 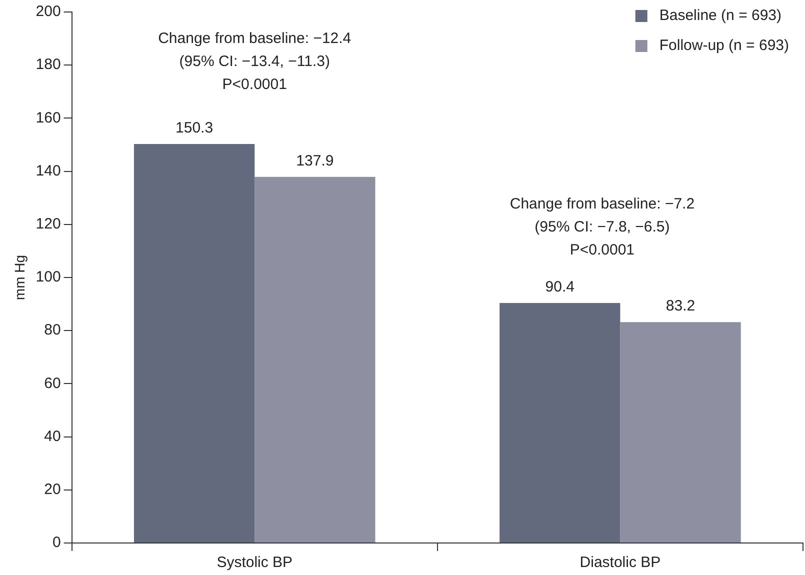 What do you see at coordinates (255, 62) in the screenshot?
I see `annotation: Change from baseline: −12.4 (95% CI: −13.4, −11.3) P<0.0001` at bounding box center [255, 62].